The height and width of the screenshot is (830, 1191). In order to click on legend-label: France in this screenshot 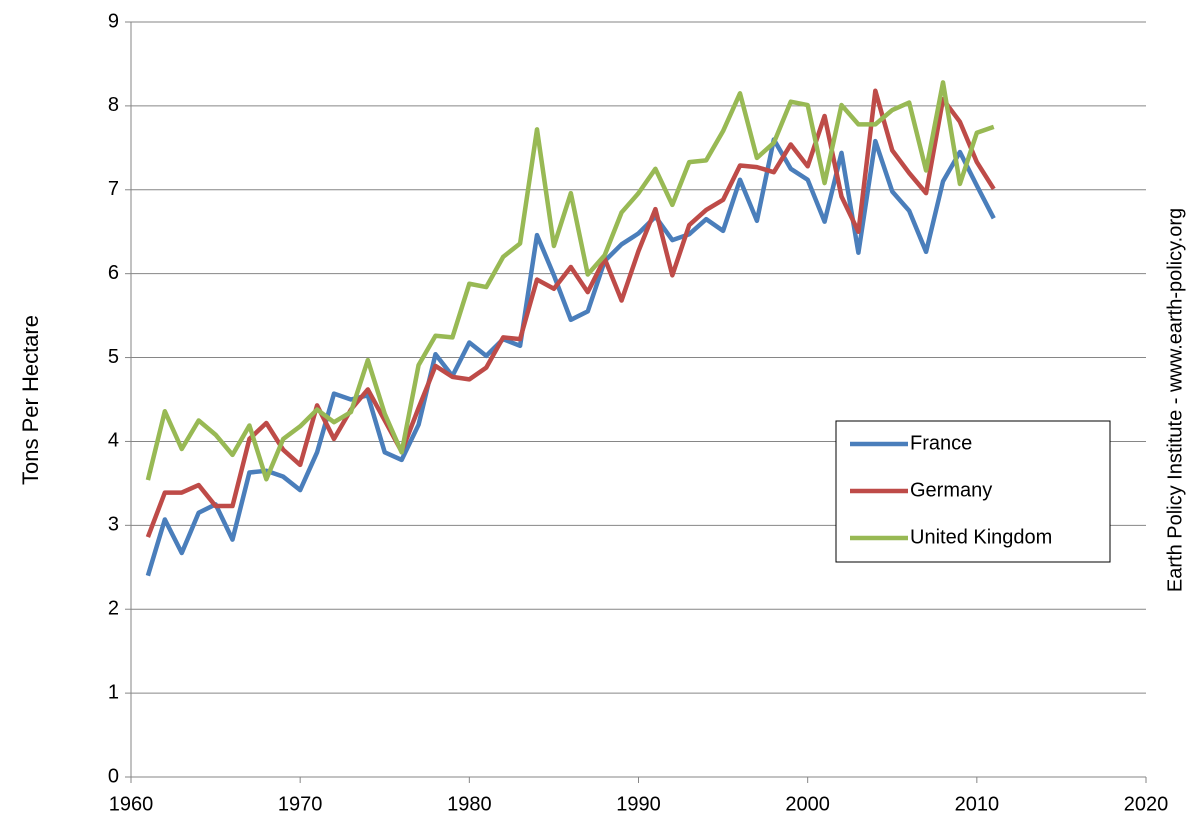, I will do `click(941, 443)`.